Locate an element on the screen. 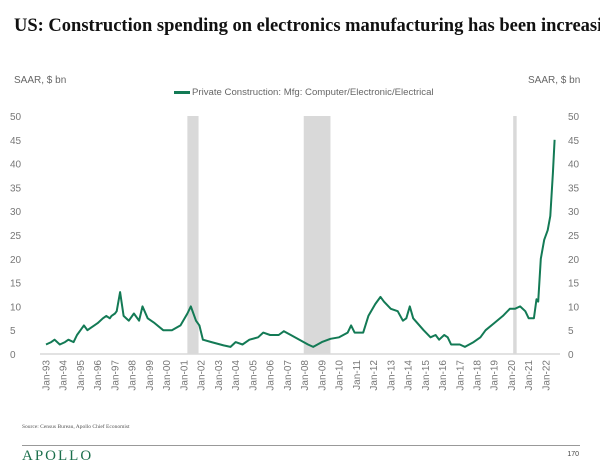  right-axis-unit: SAAR, $ bn is located at coordinates (554, 80).